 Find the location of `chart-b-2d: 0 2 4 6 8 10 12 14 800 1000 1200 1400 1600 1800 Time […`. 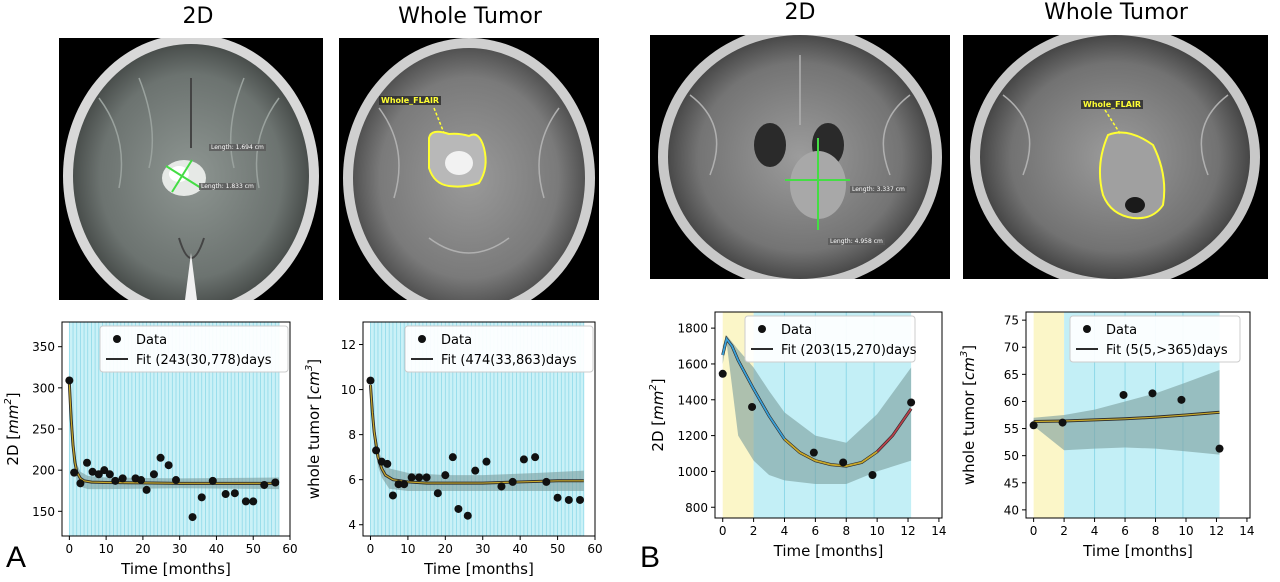

chart-b-2d: 0 2 4 6 8 10 12 14 800 1000 1200 1400 1600 1800 Time [… is located at coordinates (795, 438).